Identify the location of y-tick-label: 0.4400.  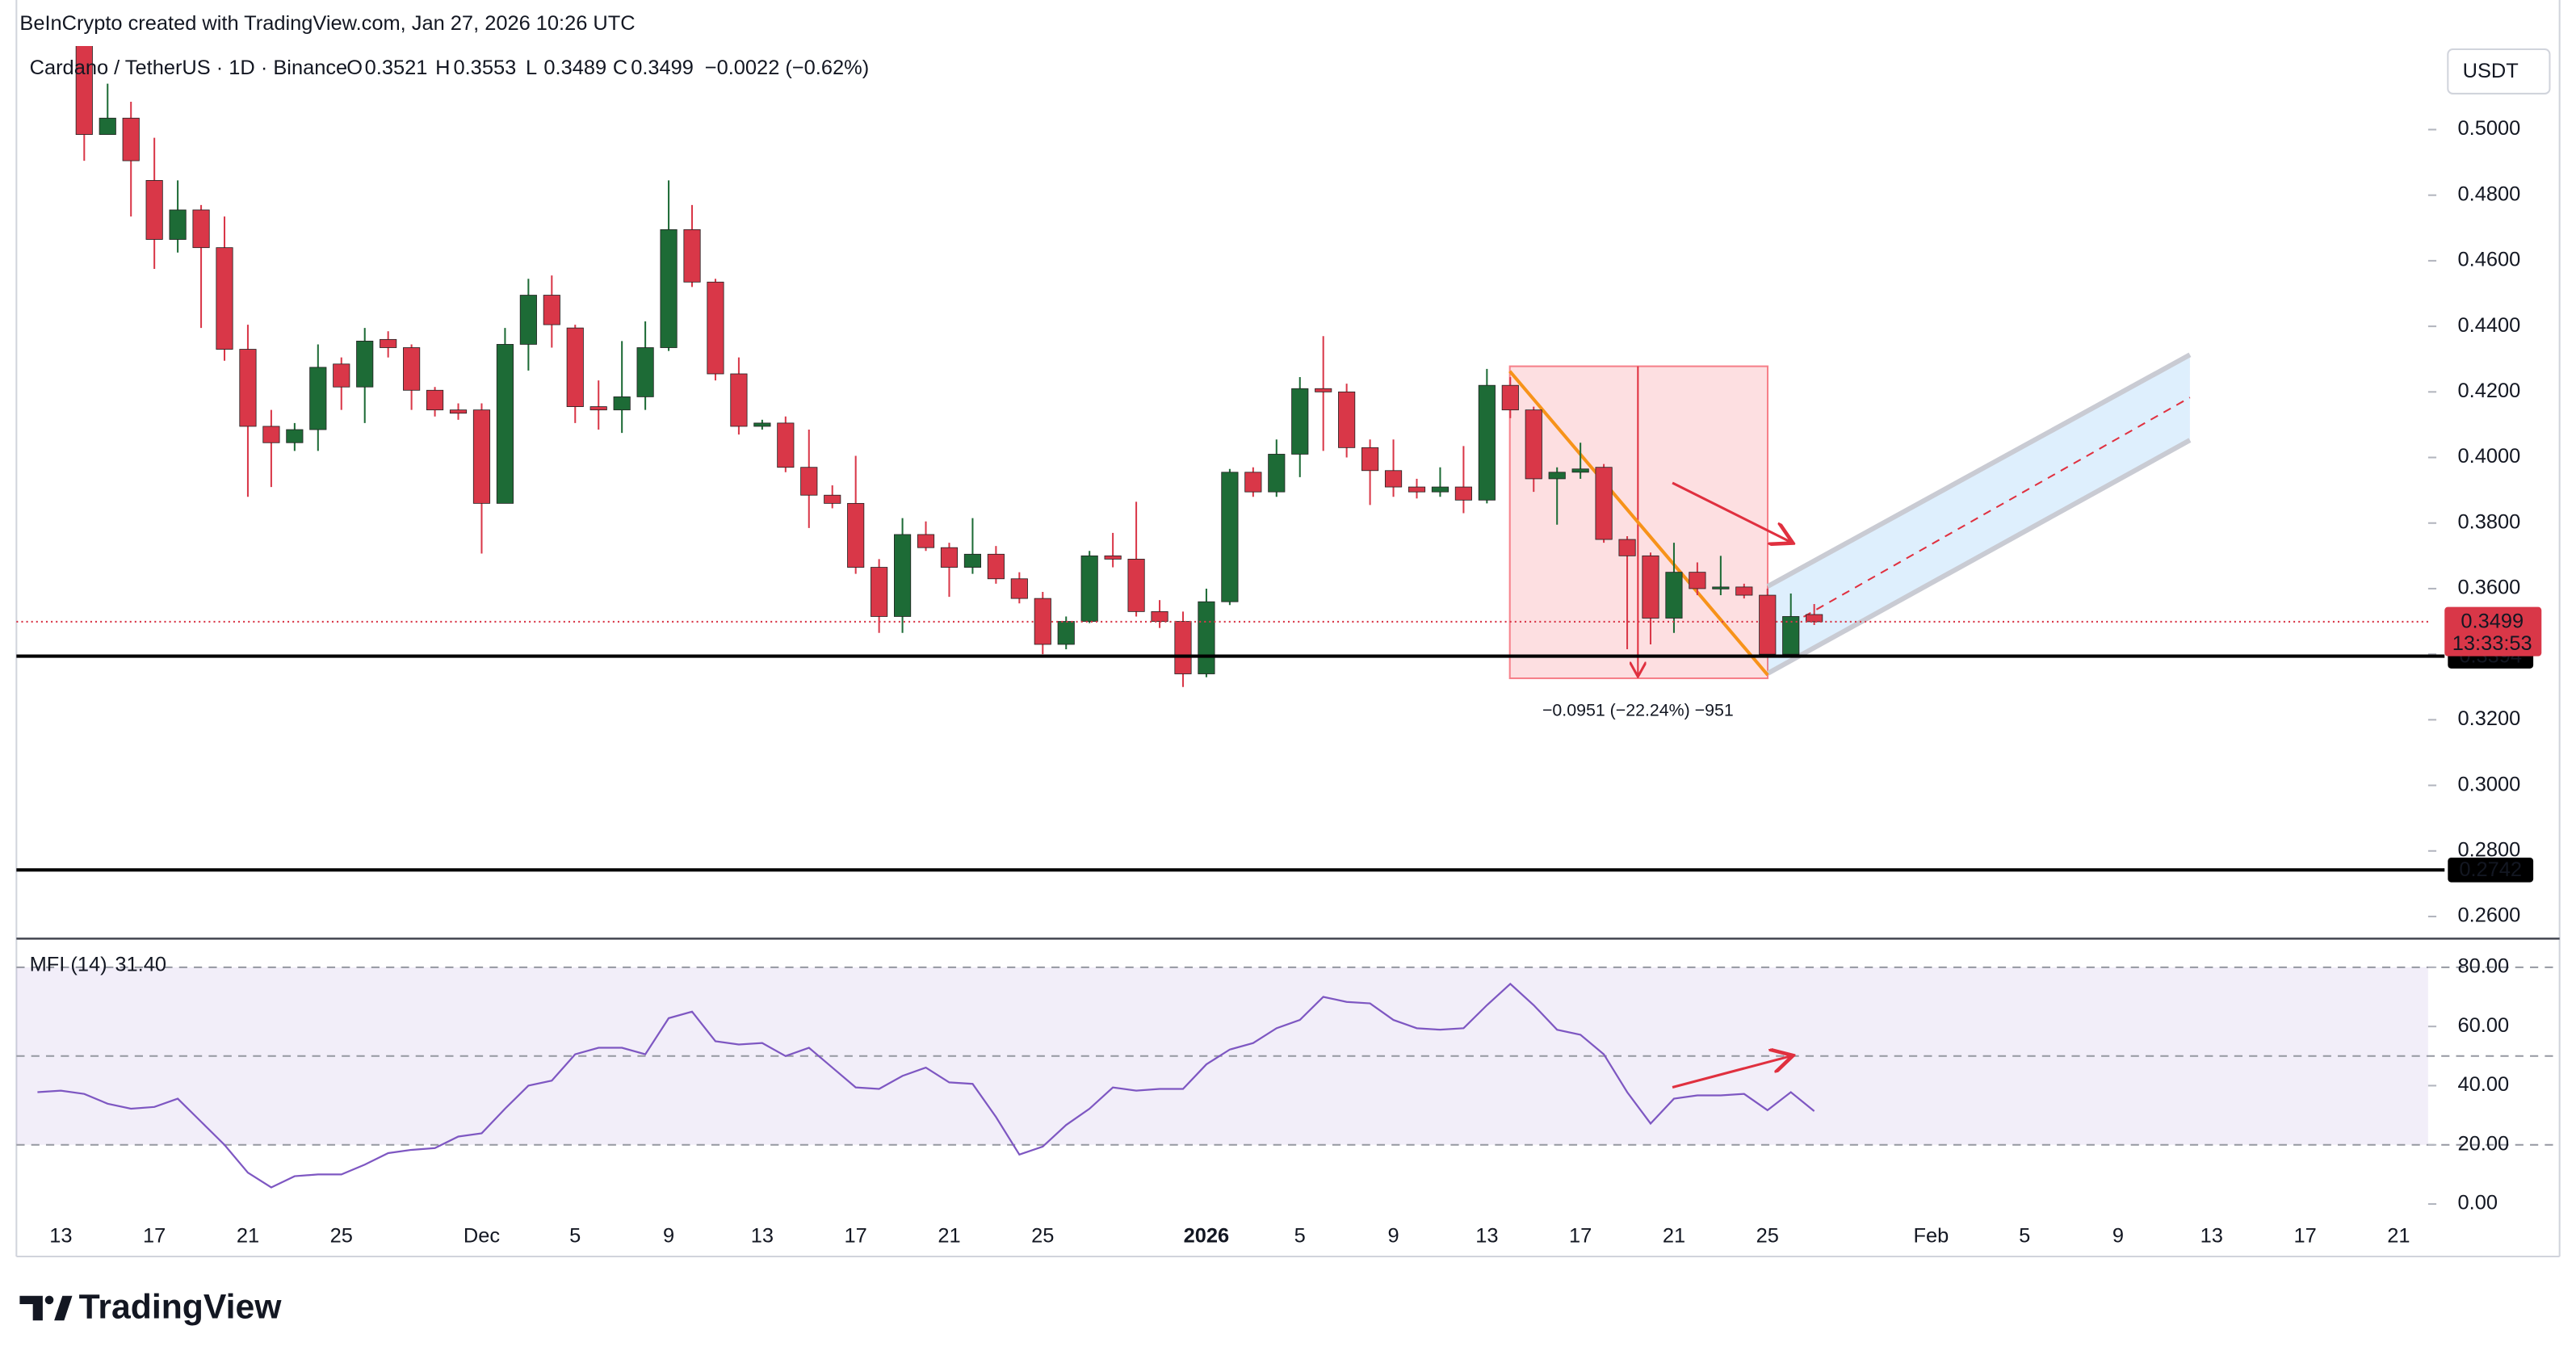
(2489, 325).